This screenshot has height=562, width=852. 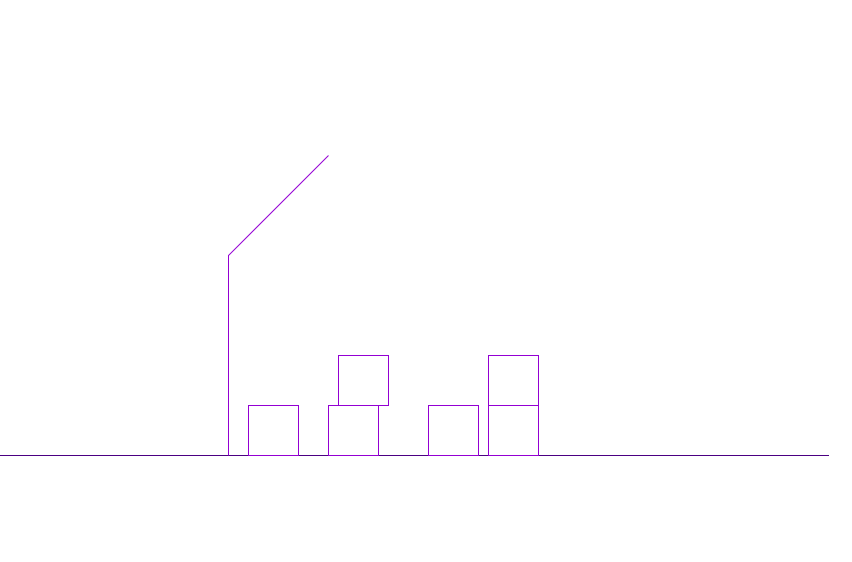 What do you see at coordinates (393, 405) in the screenshot?
I see `box-stack` at bounding box center [393, 405].